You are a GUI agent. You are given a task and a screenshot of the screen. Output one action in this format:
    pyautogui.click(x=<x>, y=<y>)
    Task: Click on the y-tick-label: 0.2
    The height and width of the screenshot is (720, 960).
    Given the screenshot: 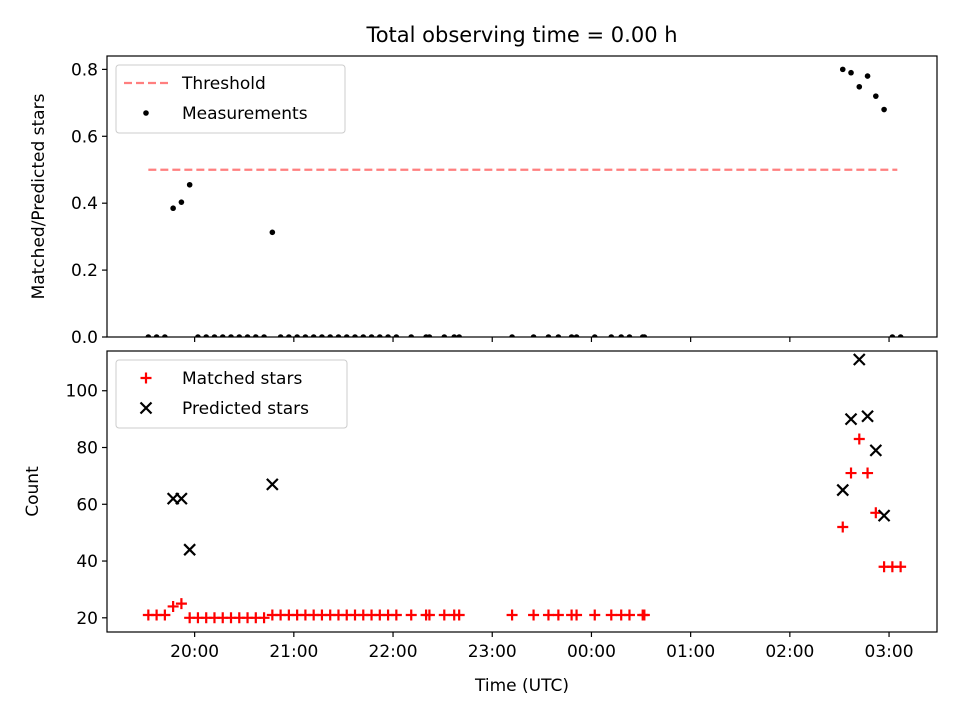 What is the action you would take?
    pyautogui.click(x=84, y=271)
    